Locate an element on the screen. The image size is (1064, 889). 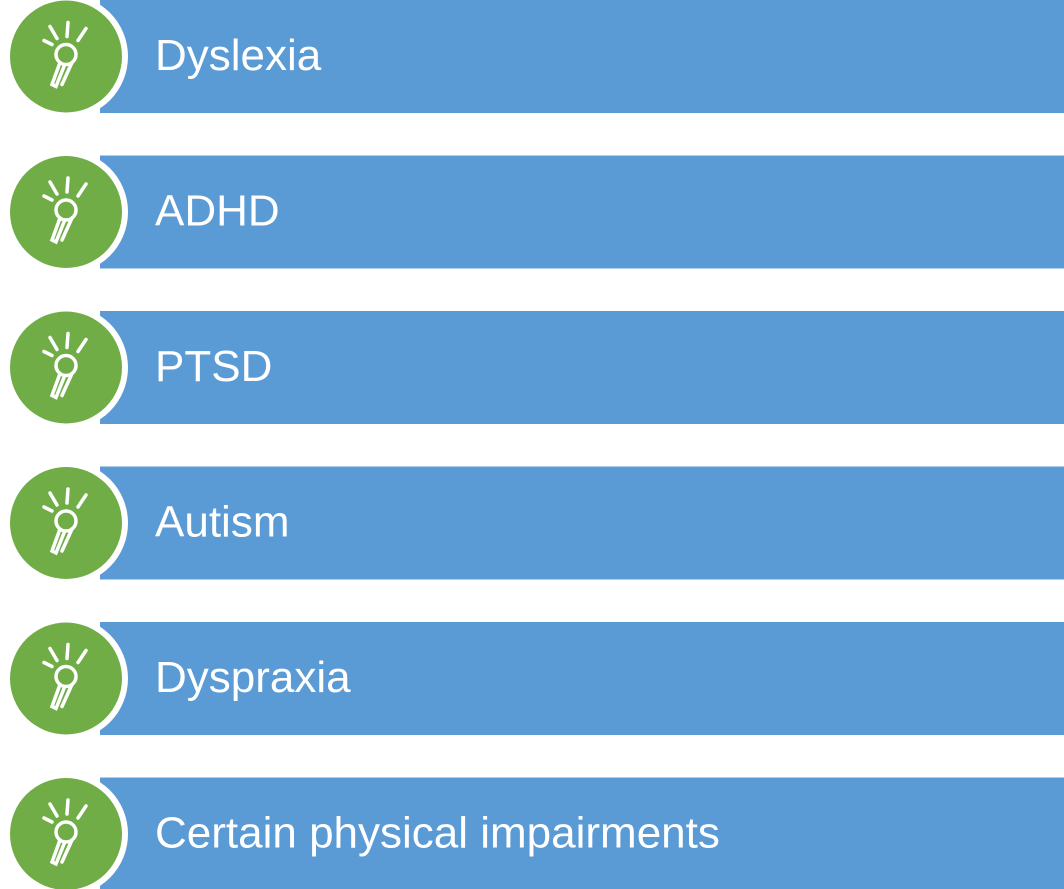
list-item: PTSD is located at coordinates (534, 367).